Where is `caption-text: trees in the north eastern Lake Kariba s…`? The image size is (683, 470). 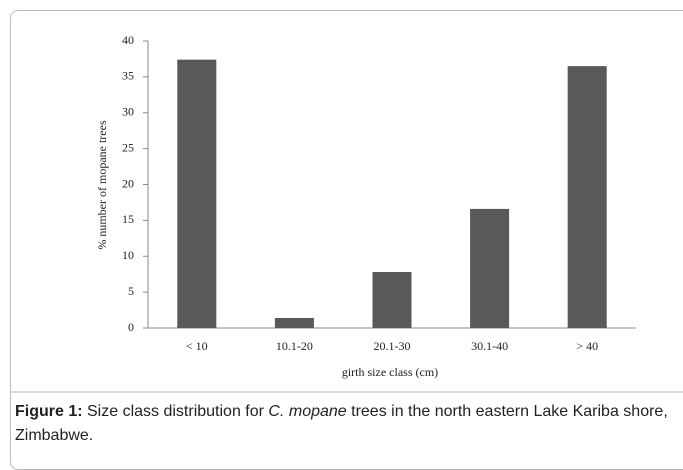 caption-text: trees in the north eastern Lake Kariba s… is located at coordinates (341, 423).